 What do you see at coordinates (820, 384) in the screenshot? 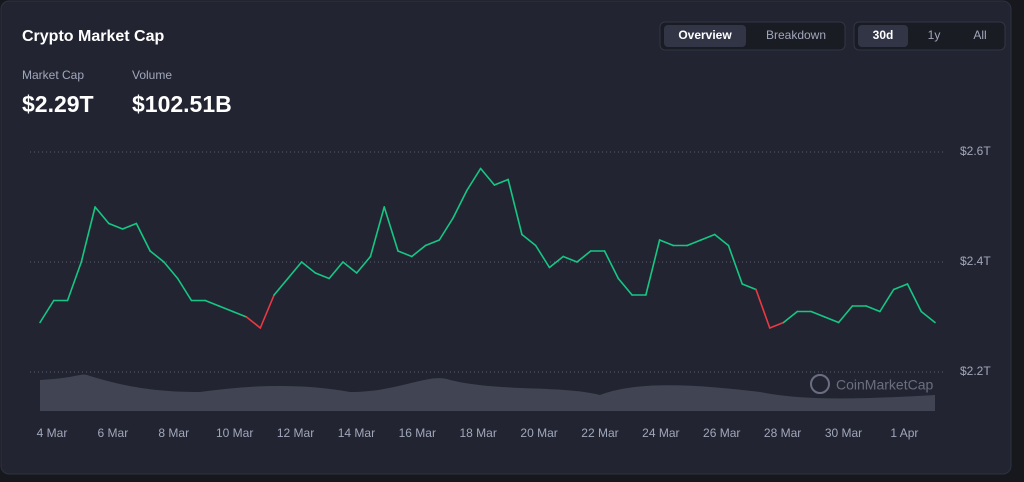
I see `watermark-logo` at bounding box center [820, 384].